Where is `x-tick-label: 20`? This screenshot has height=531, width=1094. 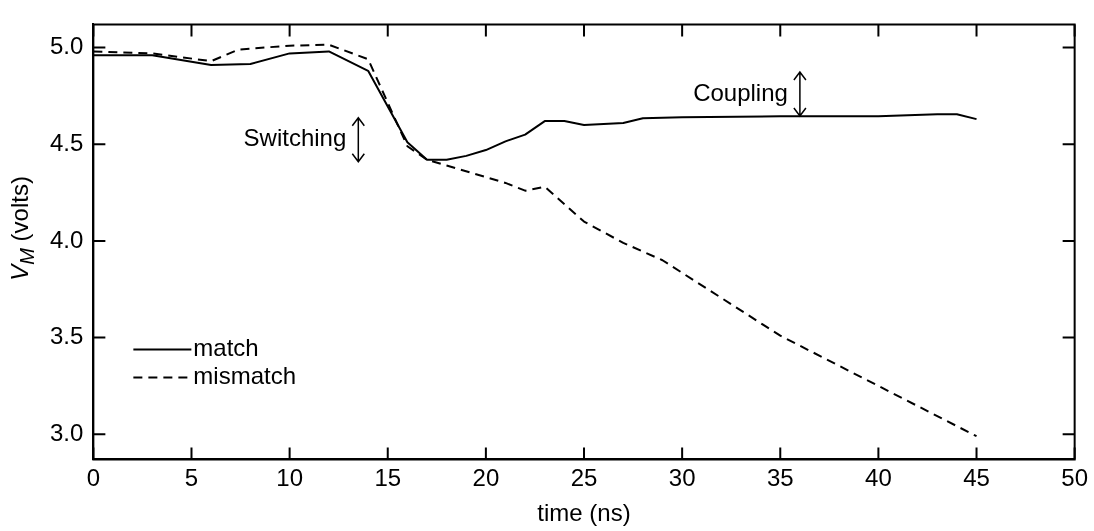 x-tick-label: 20 is located at coordinates (486, 478).